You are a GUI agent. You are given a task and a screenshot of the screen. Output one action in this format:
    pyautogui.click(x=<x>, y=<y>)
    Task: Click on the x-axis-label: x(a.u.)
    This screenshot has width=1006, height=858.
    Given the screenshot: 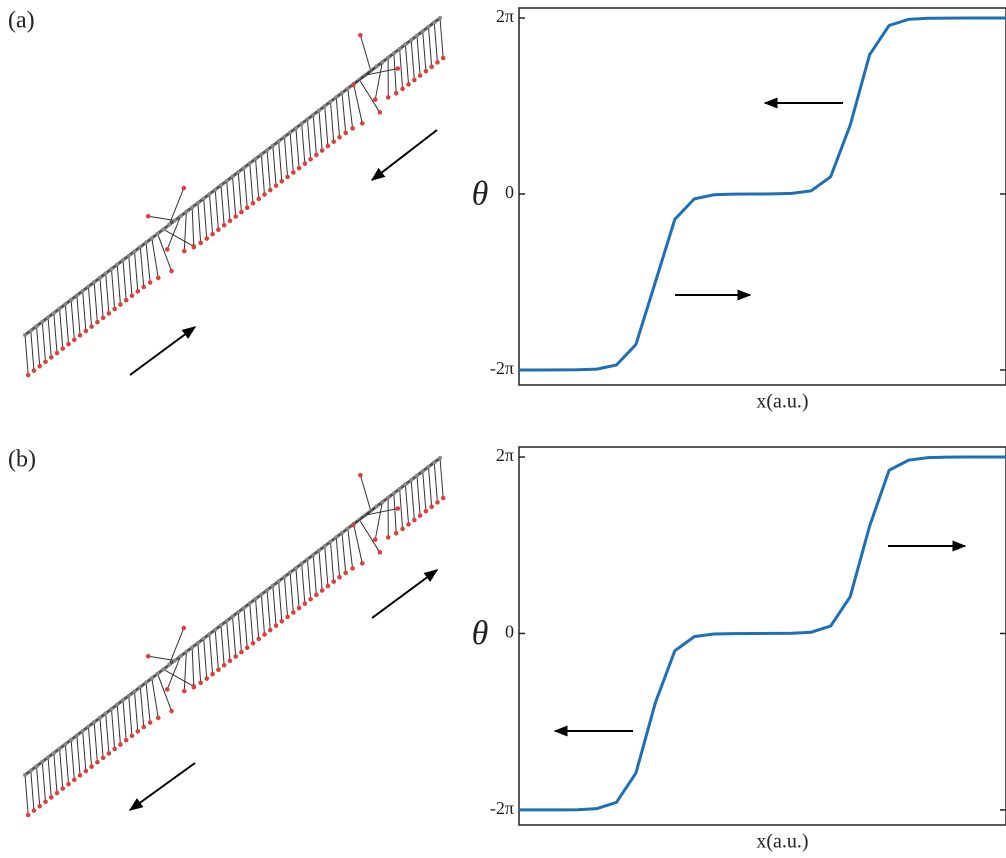 What is the action you would take?
    pyautogui.click(x=782, y=842)
    